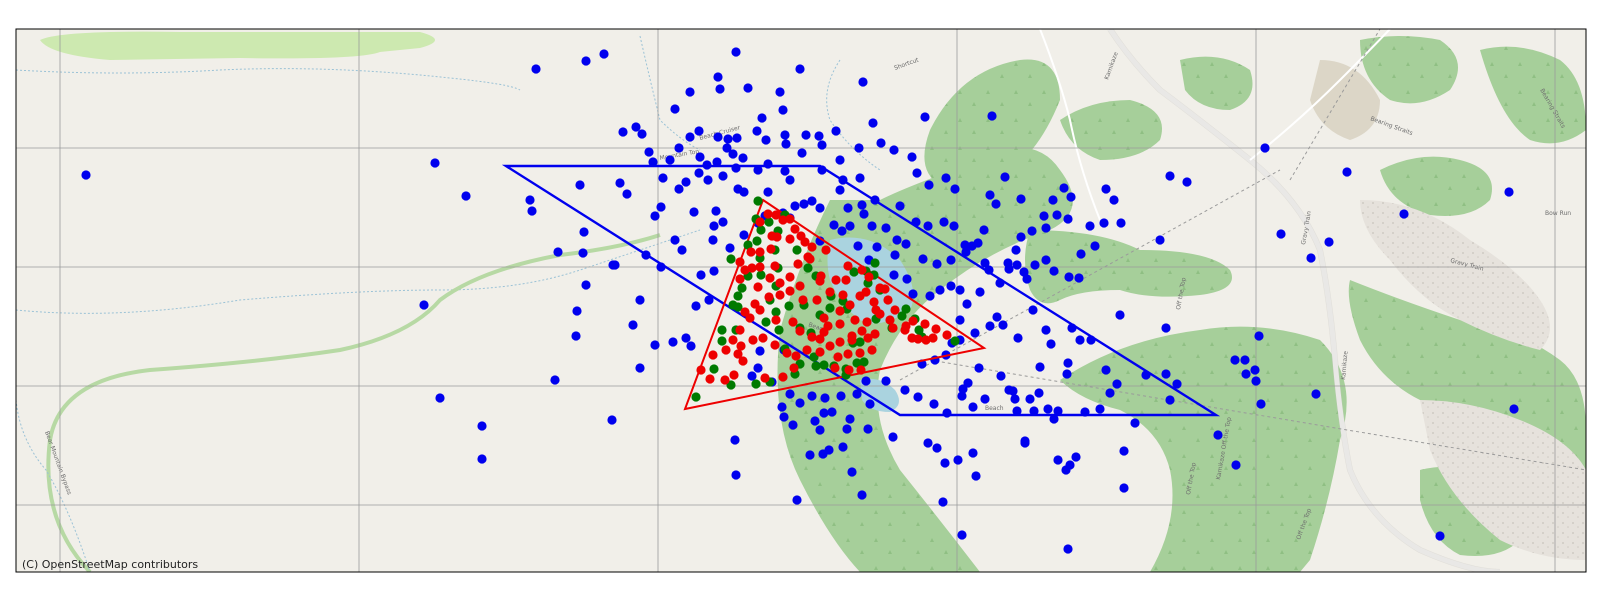  Describe the element at coordinates (1320, 95) in the screenshot. I see `road-top-right` at that location.